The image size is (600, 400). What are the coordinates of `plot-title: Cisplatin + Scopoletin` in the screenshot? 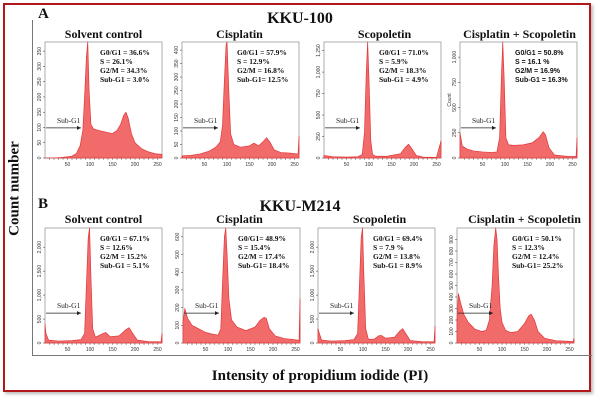 It's located at (524, 219).